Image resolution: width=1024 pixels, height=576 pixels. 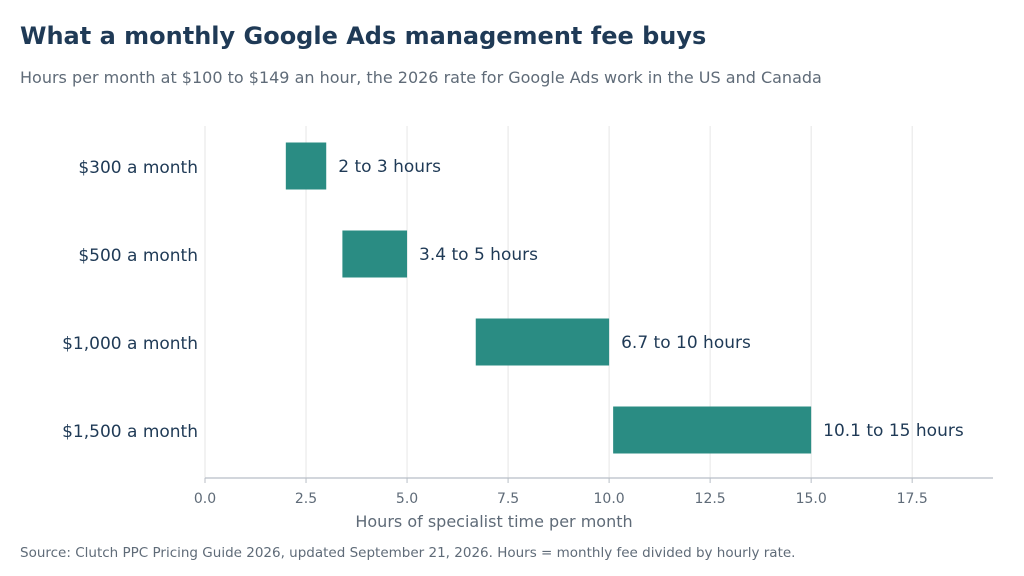 I want to click on x-axis-title: Hours of specialist time per month, so click(x=493, y=521).